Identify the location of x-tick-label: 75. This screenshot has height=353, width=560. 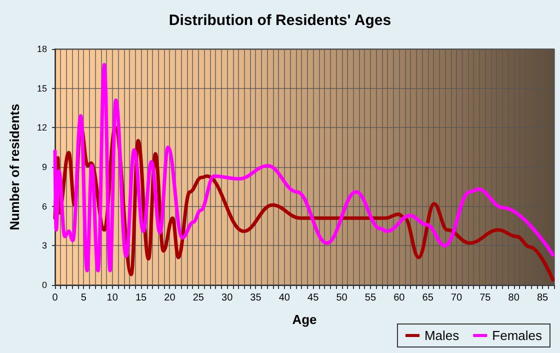
(486, 298).